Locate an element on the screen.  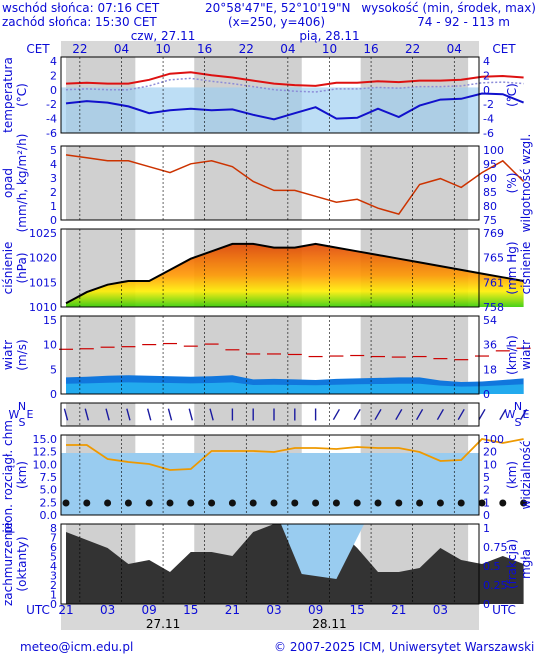
temperature-left-tick: 2 is located at coordinates (53, 75).